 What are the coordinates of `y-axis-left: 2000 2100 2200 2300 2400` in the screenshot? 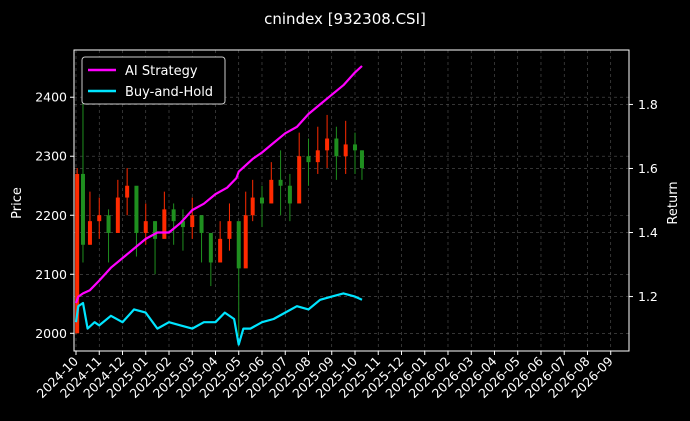 It's located at (54, 215).